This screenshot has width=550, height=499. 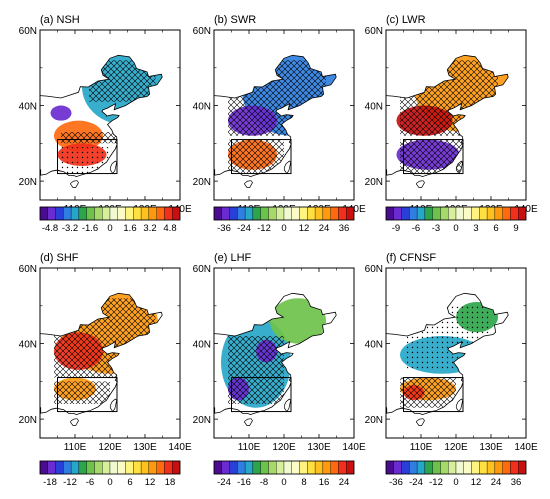 What do you see at coordinates (421, 447) in the screenshot?
I see `lon-tick-label: 110E` at bounding box center [421, 447].